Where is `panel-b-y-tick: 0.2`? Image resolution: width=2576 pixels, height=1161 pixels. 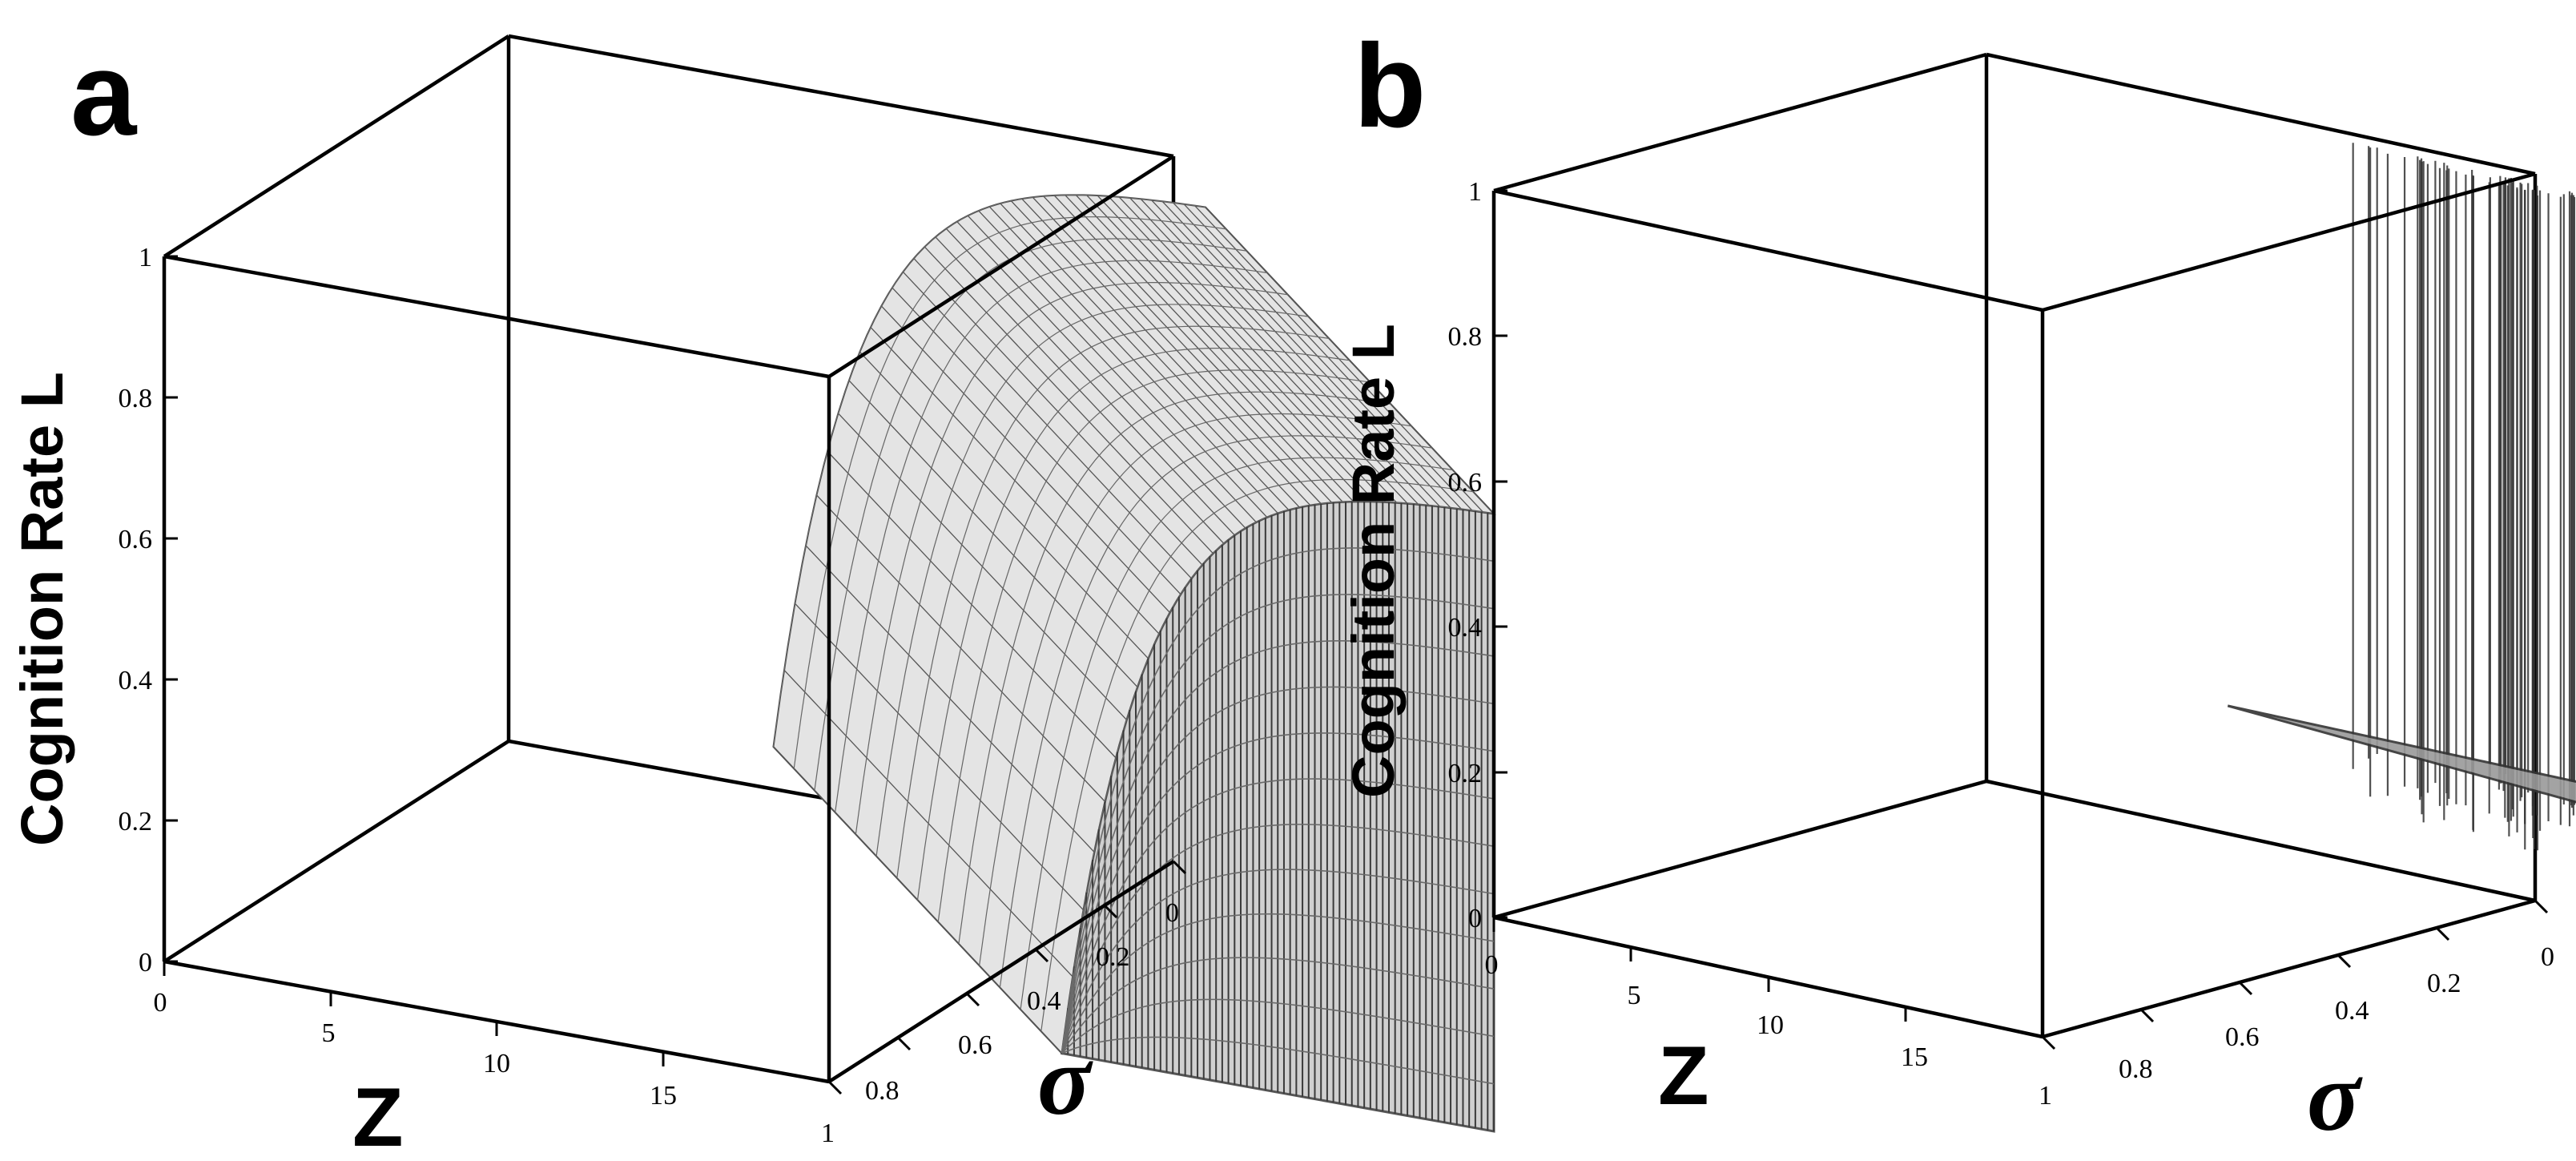 panel-b-y-tick: 0.2 is located at coordinates (2444, 983).